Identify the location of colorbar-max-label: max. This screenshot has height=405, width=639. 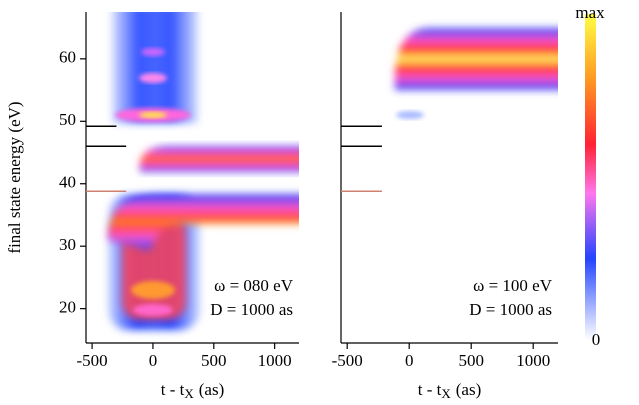
(590, 12).